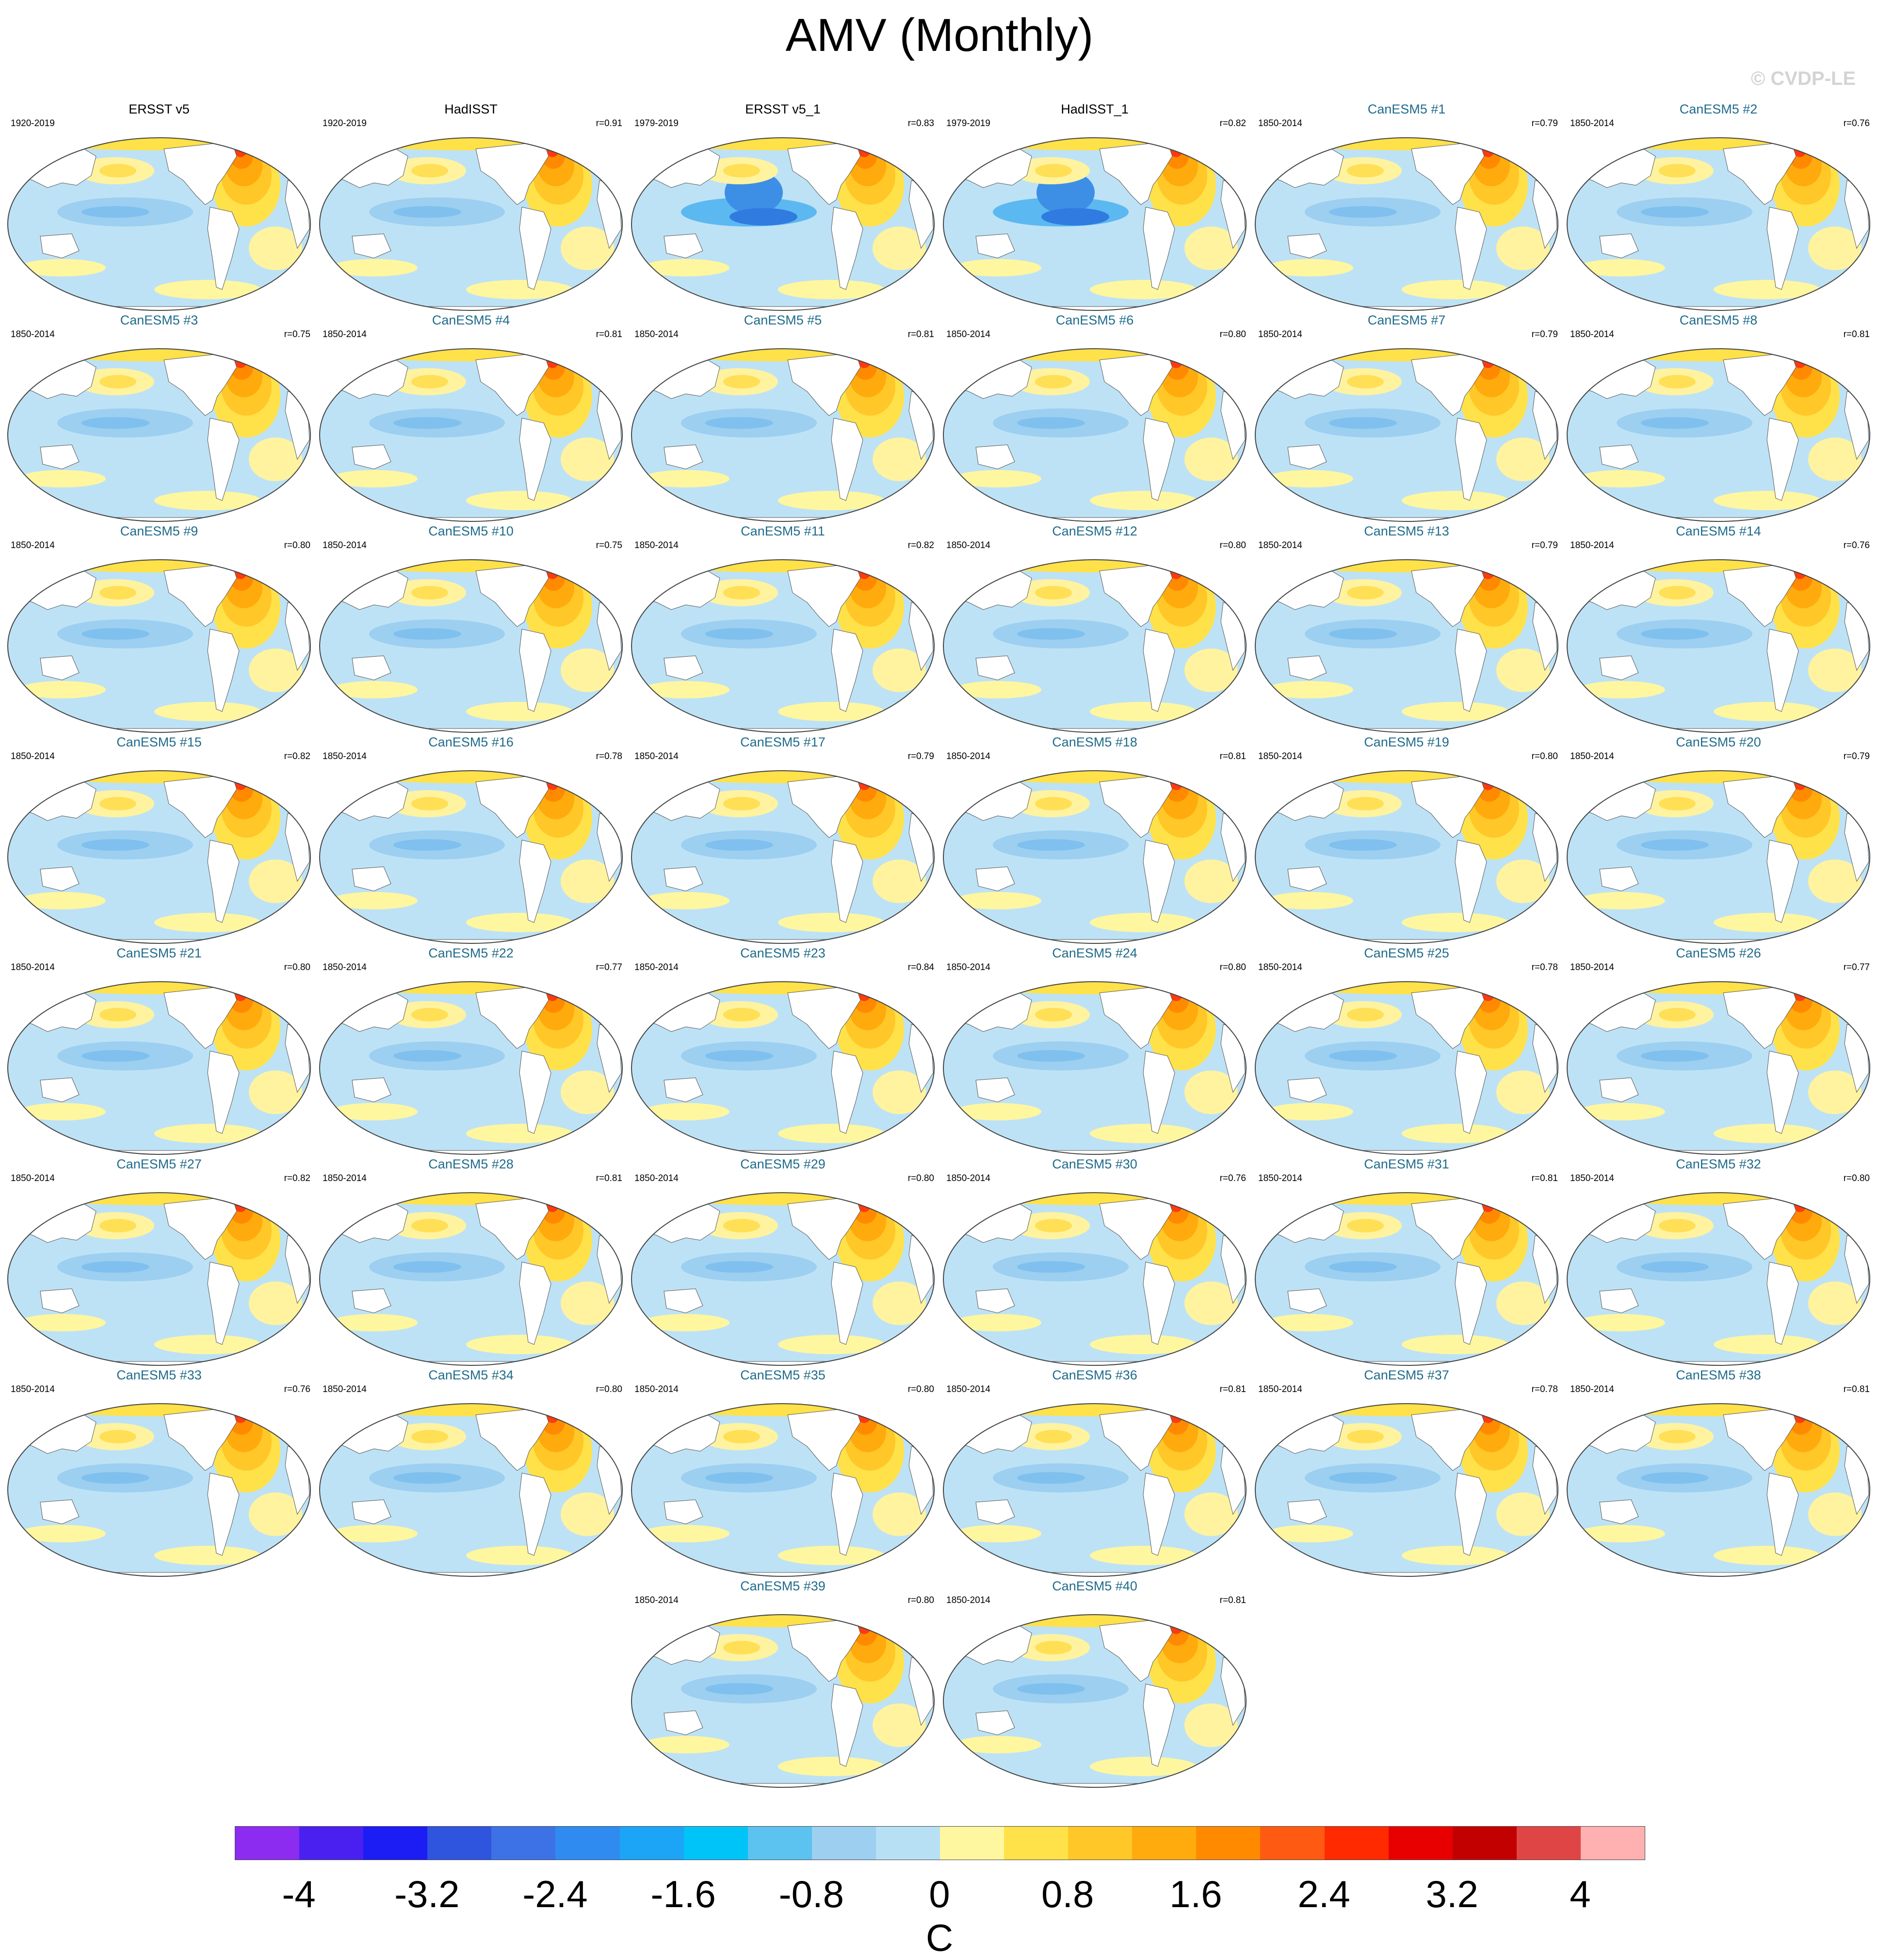  I want to click on map-panel: CanESM5 #2 1850-2014 r=0.76, so click(1718, 206).